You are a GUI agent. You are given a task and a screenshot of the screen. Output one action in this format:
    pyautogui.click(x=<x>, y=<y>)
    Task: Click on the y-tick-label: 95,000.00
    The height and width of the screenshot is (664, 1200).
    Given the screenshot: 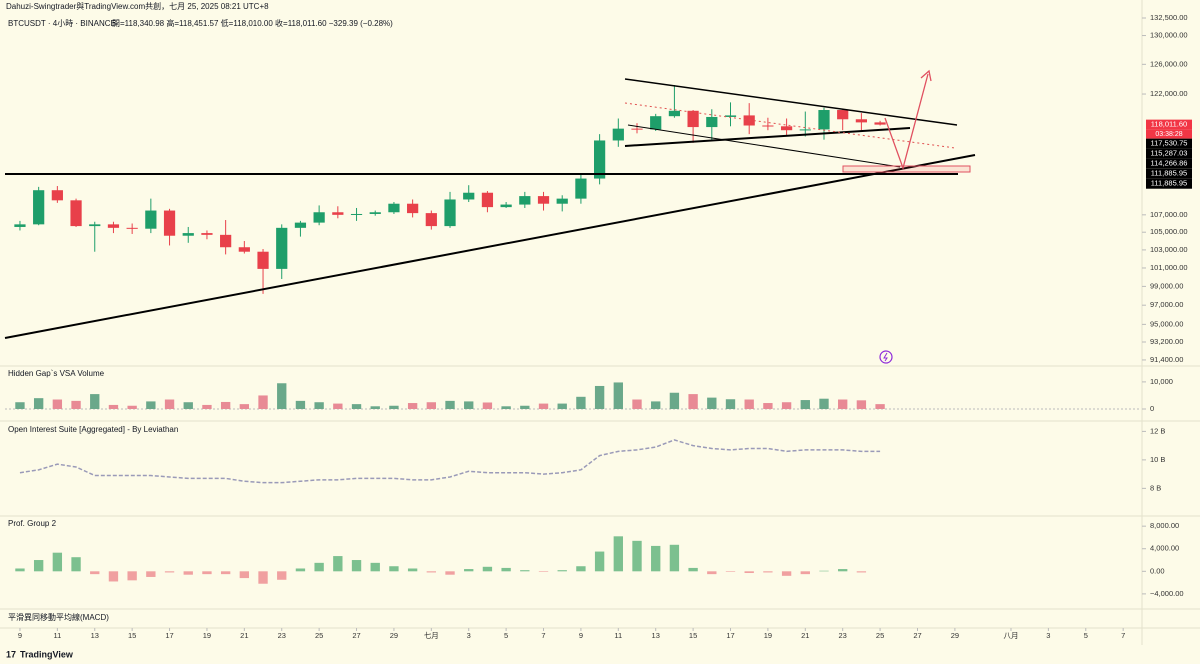 What is the action you would take?
    pyautogui.click(x=1166, y=323)
    